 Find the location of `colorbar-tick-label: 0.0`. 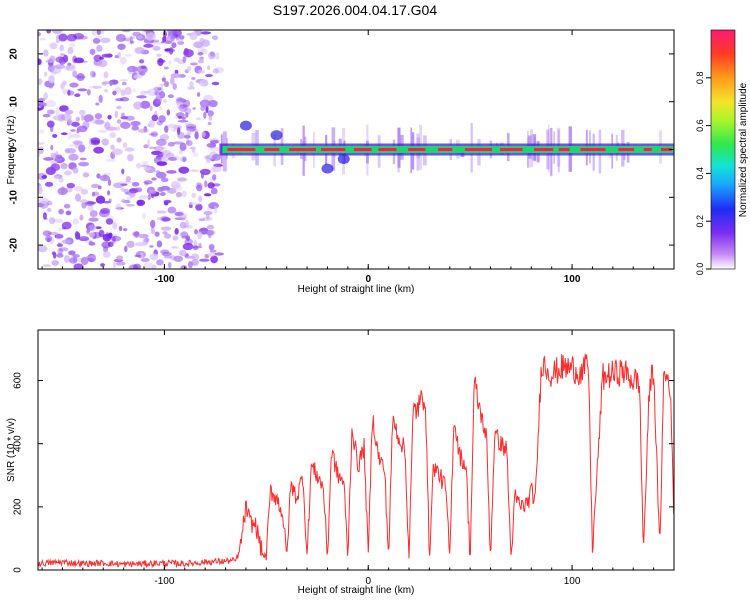

colorbar-tick-label: 0.0 is located at coordinates (700, 269).